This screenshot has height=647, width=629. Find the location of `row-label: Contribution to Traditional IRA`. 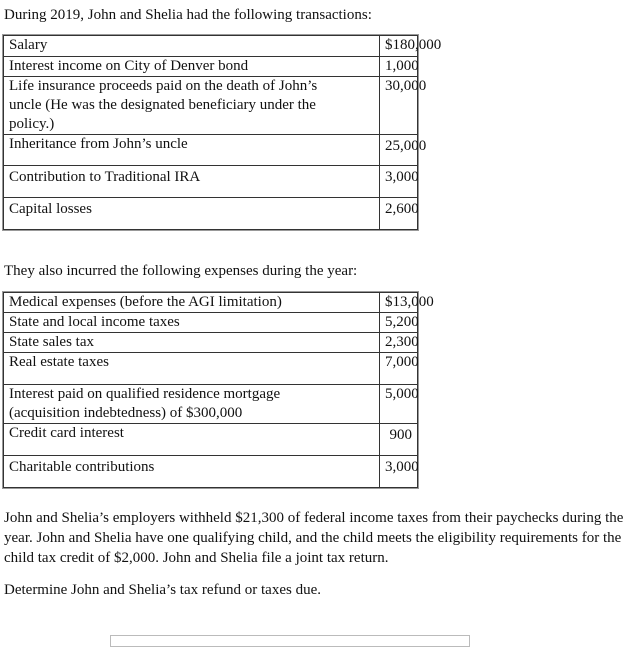

row-label: Contribution to Traditional IRA is located at coordinates (191, 181).